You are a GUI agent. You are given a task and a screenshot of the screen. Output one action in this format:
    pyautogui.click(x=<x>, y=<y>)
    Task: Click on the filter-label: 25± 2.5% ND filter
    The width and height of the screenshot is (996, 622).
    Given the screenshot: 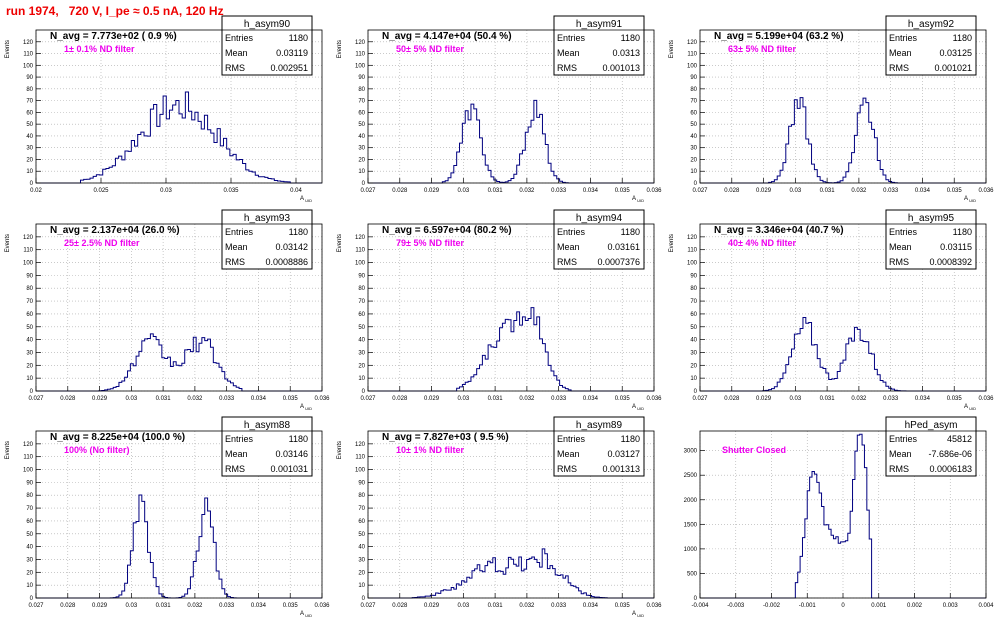 What is the action you would take?
    pyautogui.click(x=102, y=243)
    